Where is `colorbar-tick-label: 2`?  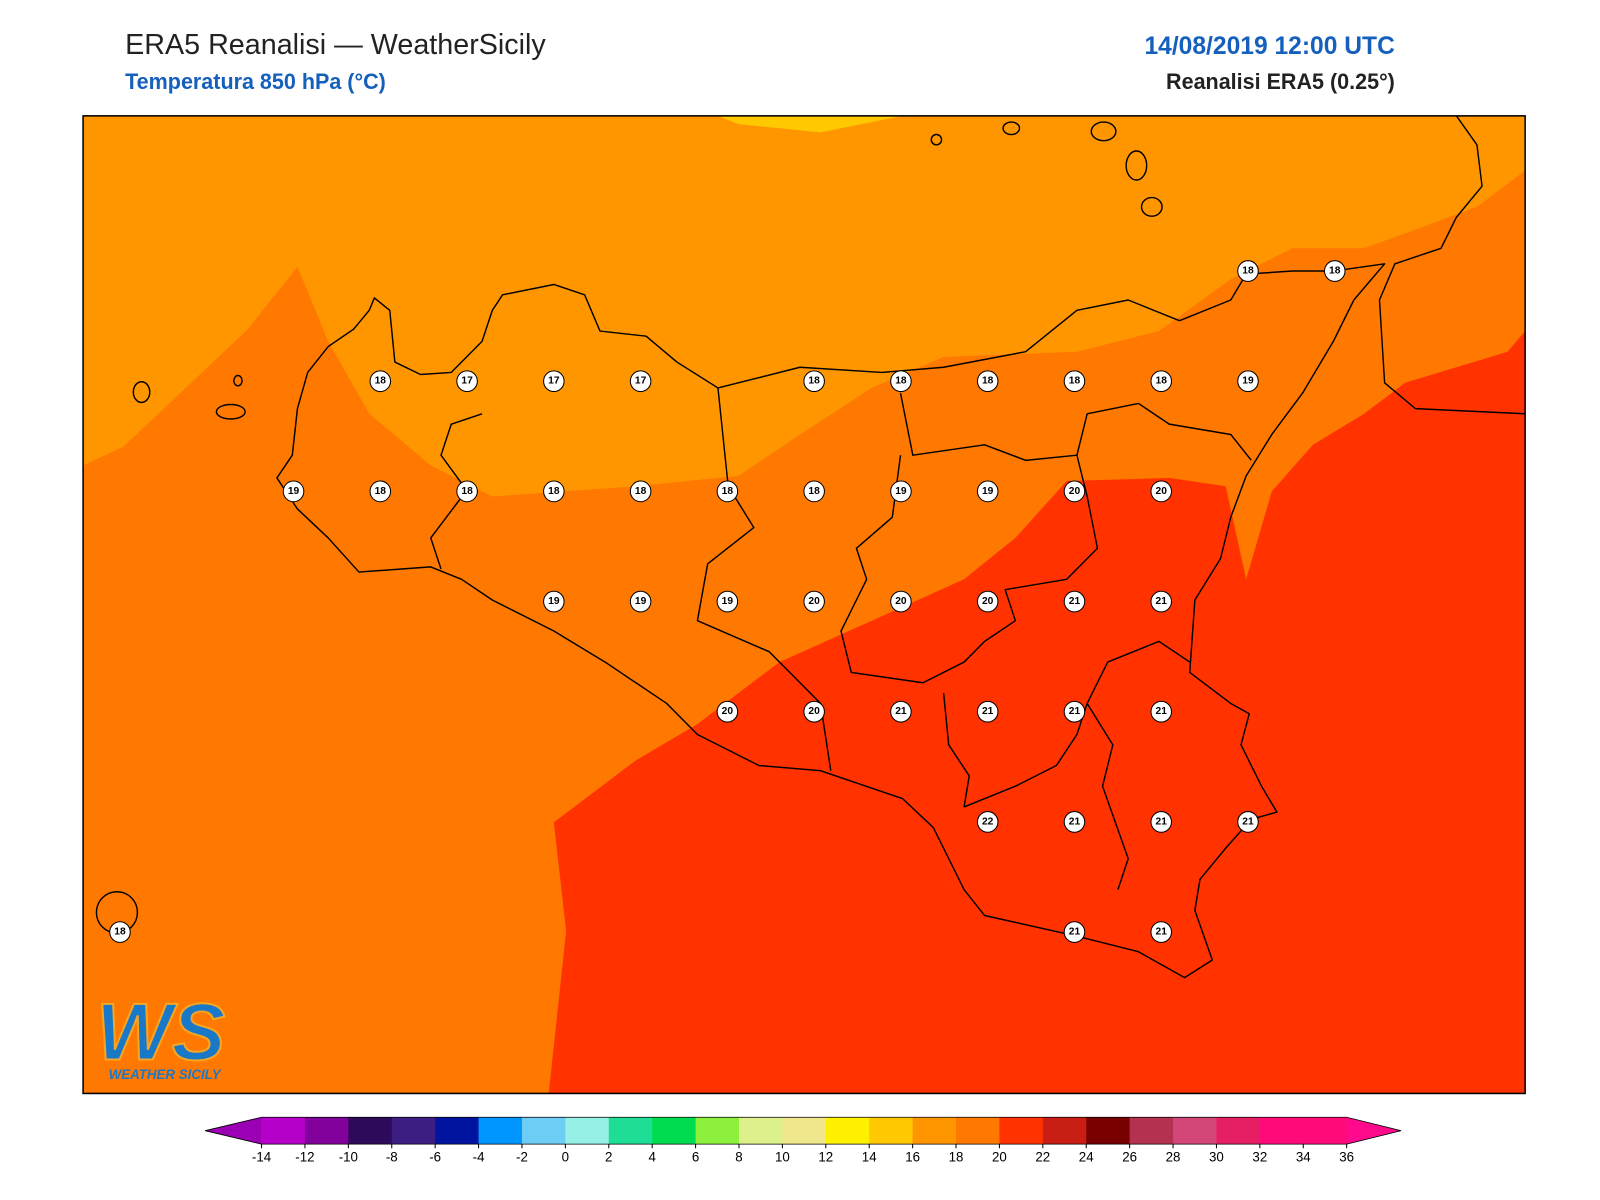
colorbar-tick-label: 2 is located at coordinates (608, 1157).